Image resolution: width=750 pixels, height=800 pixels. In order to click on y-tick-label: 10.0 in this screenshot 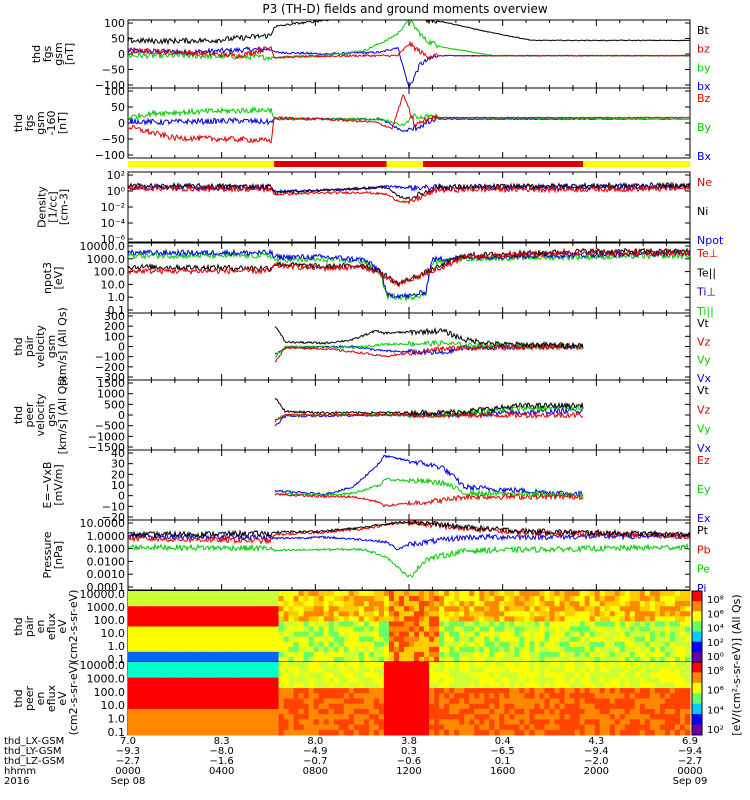, I will do `click(113, 705)`.